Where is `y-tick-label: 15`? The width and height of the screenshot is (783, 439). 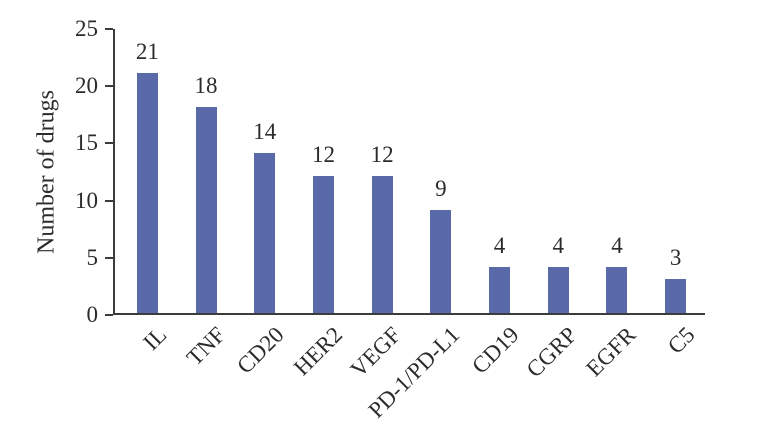 y-tick-label: 15 is located at coordinates (86, 143).